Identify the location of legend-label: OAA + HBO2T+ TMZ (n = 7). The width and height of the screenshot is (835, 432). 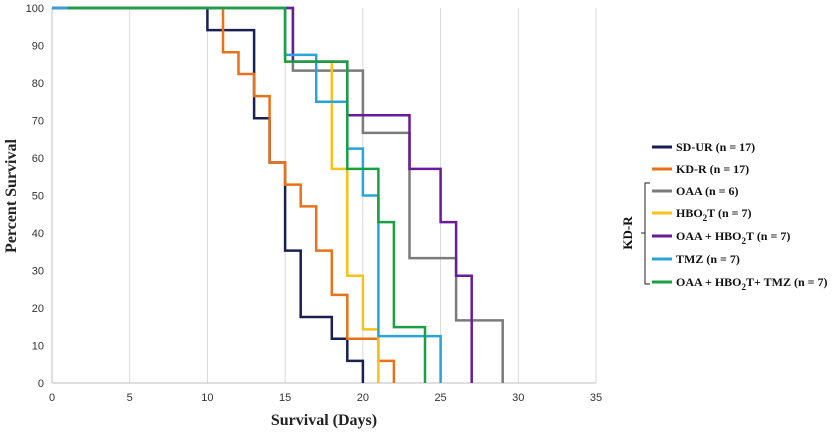
(752, 283).